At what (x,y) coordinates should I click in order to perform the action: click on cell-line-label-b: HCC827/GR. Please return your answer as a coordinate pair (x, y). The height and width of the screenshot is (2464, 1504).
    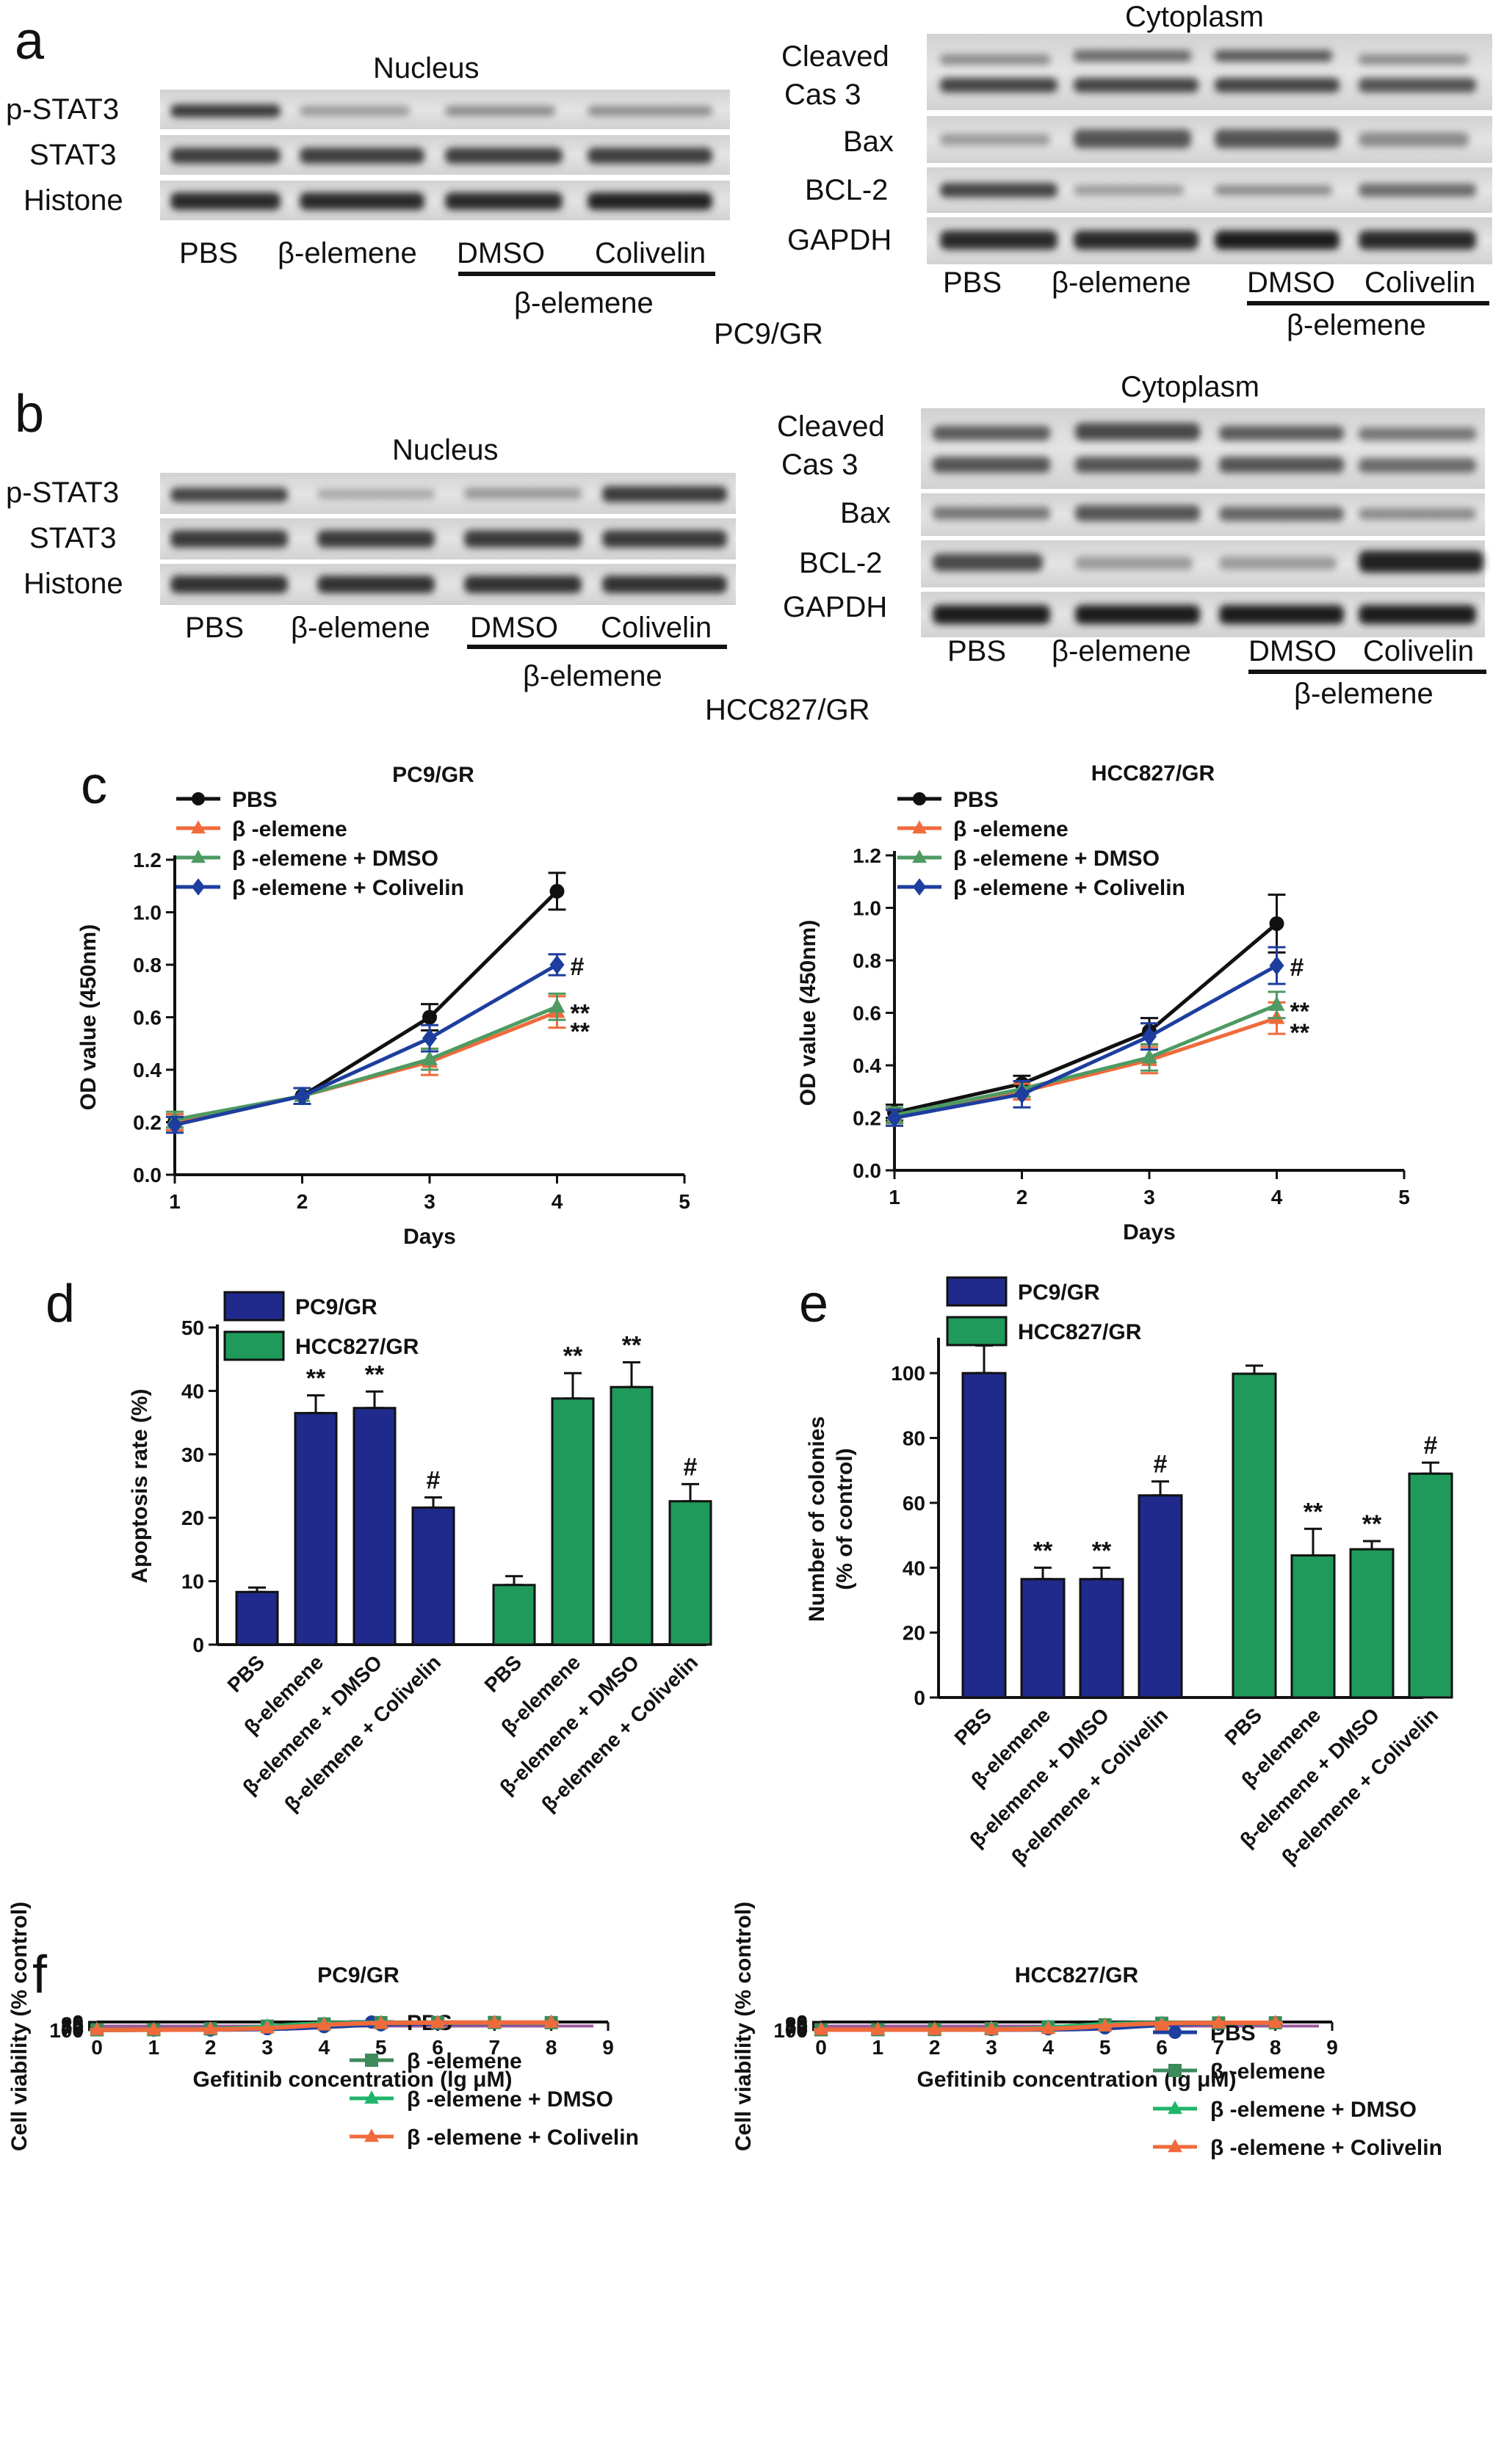
    Looking at the image, I should click on (787, 710).